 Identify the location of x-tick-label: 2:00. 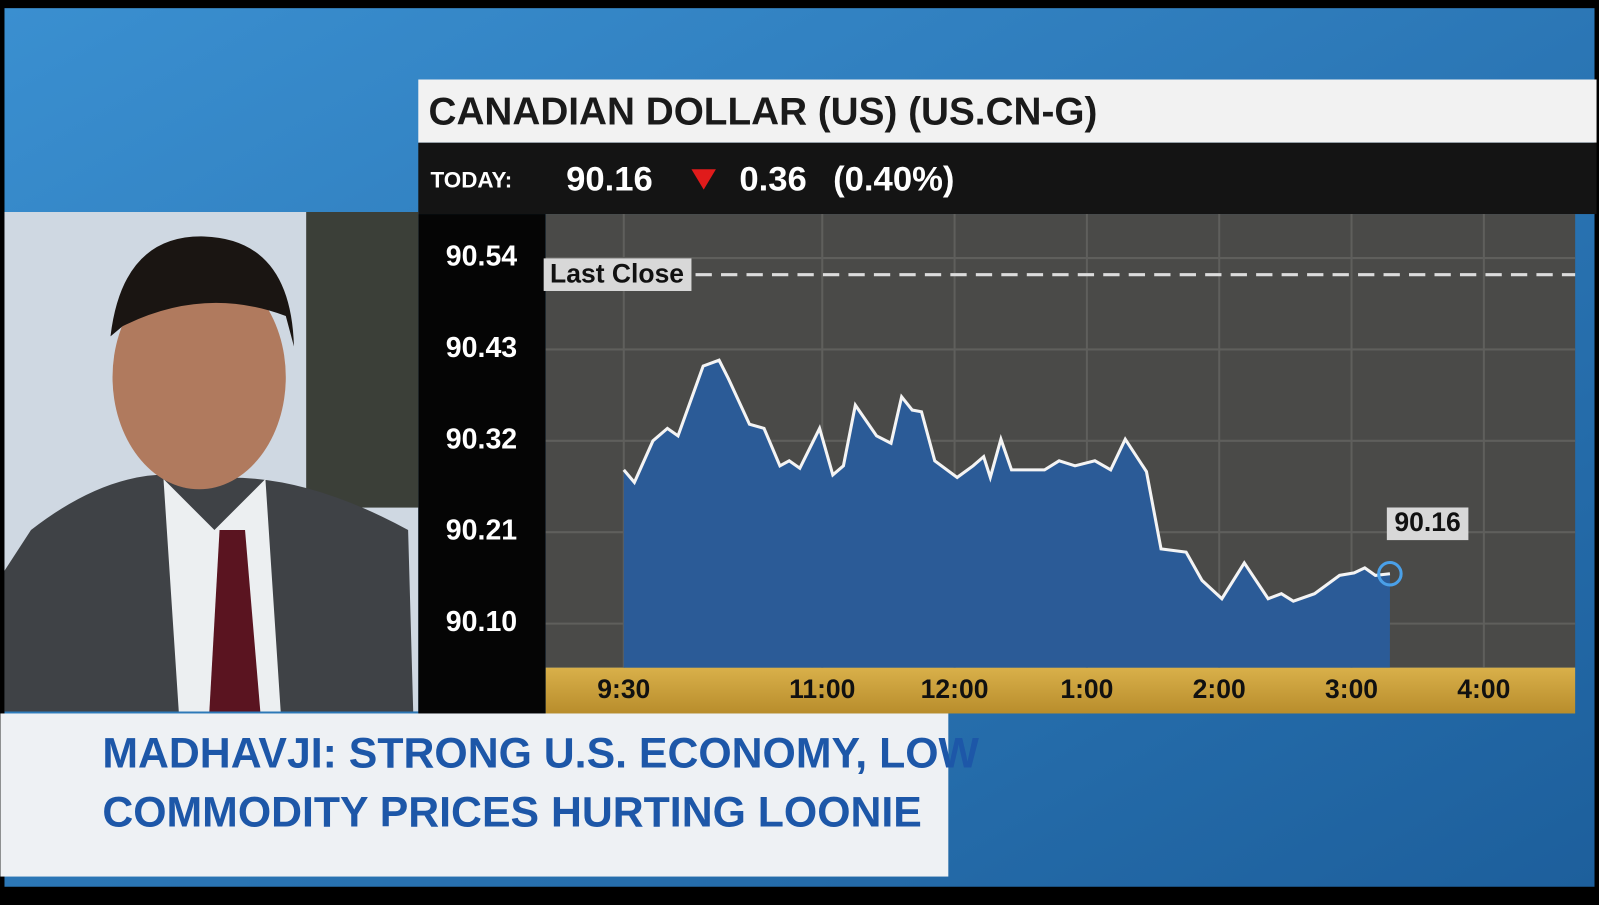
(1219, 689).